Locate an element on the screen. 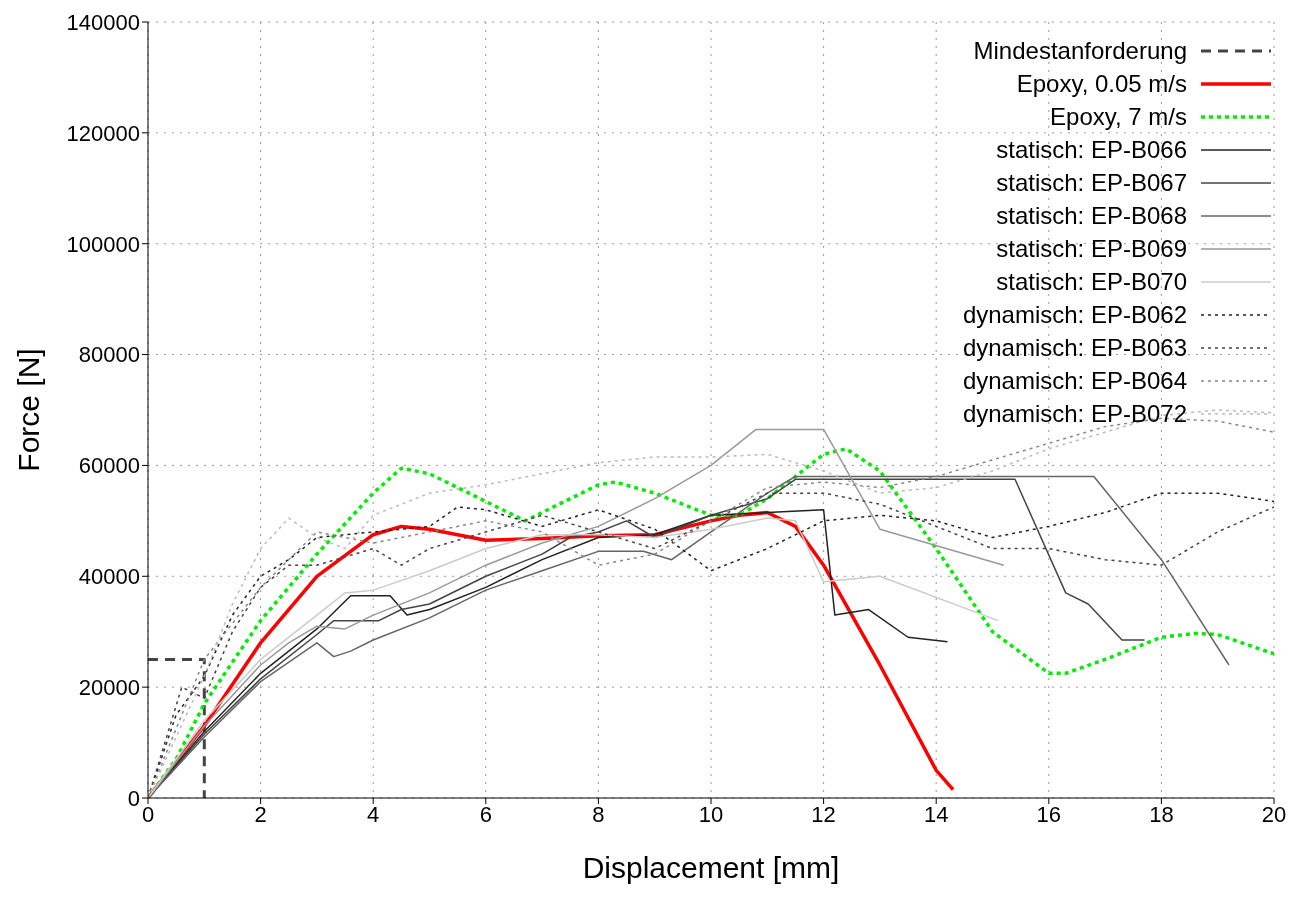 This screenshot has width=1305, height=908. x-tick-label: 12 is located at coordinates (823, 814).